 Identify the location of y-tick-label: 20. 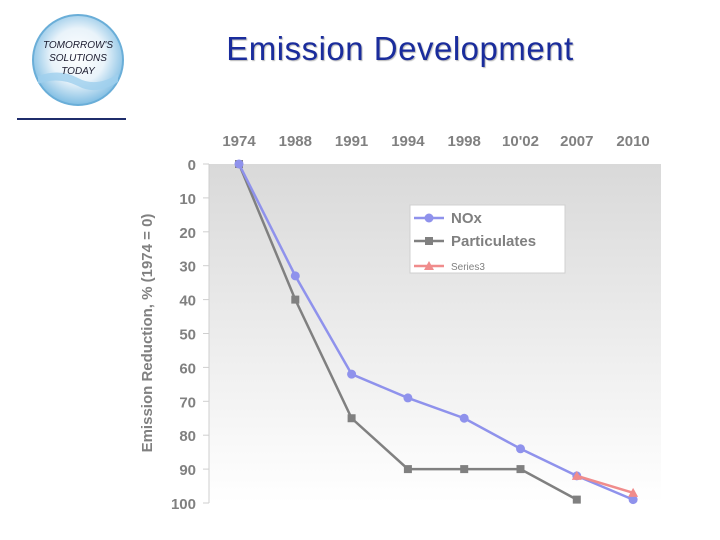
(187, 233).